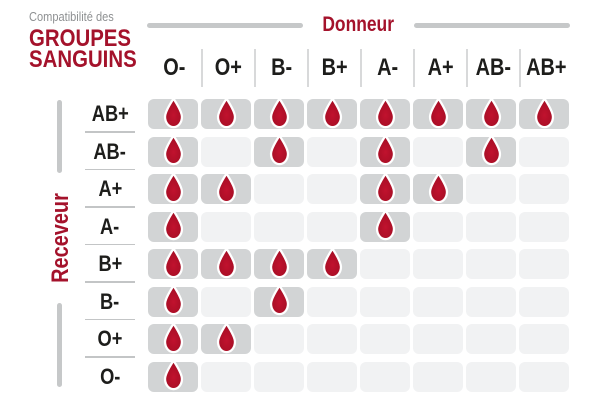 The image size is (600, 400). I want to click on cell-ab-neg-from-a-pos, so click(438, 151).